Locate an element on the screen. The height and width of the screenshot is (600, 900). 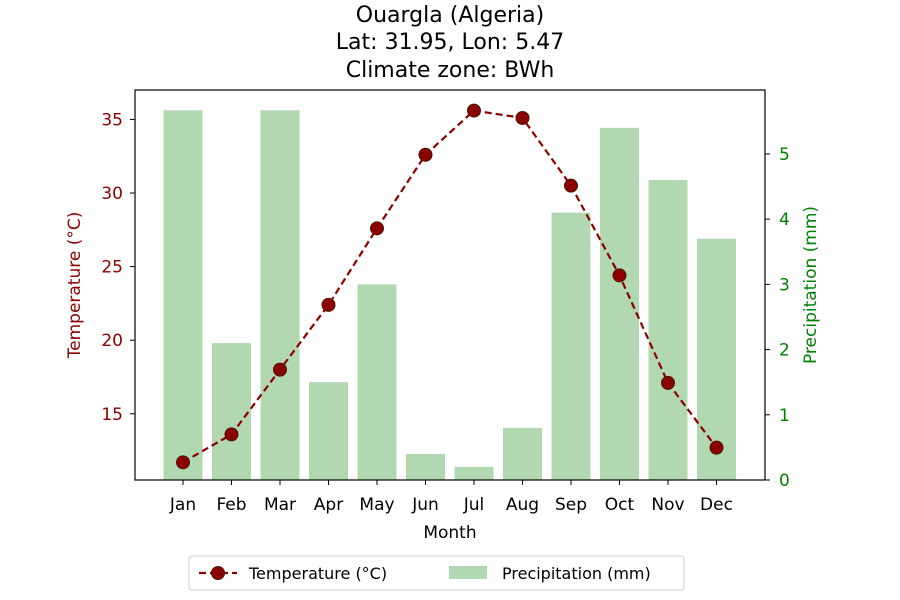
right-tick-label-3: 3 is located at coordinates (784, 285).